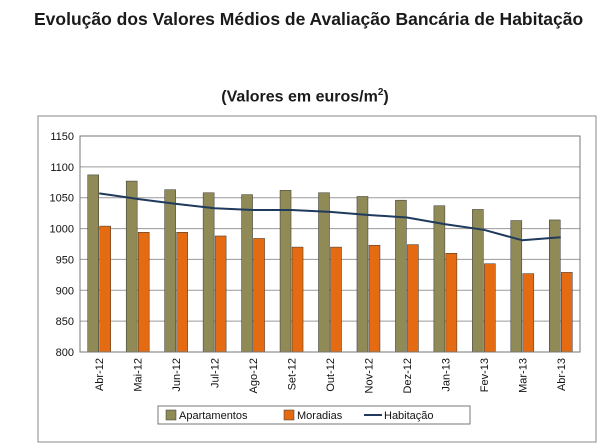 This screenshot has width=610, height=445. I want to click on line-series, so click(330, 217).